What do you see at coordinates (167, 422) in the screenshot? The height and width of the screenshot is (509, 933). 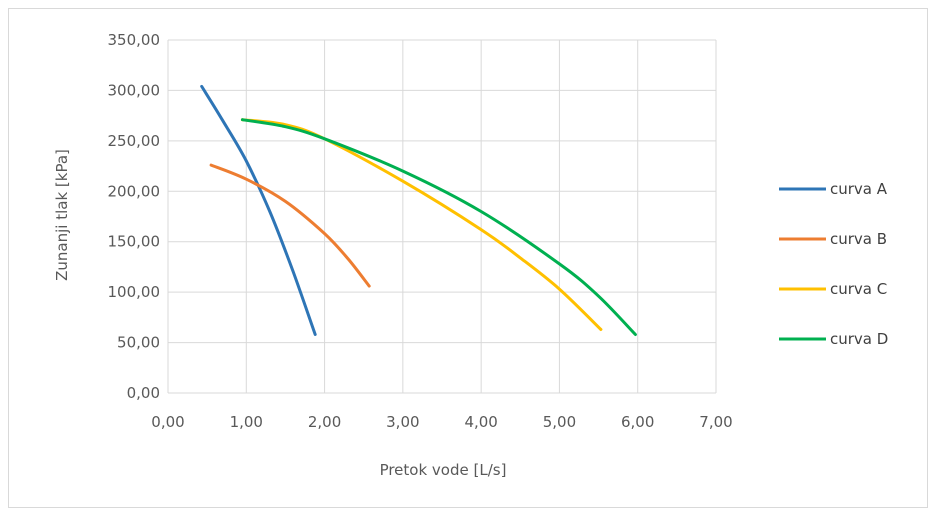 I see `x-tick-label: 0,00` at bounding box center [167, 422].